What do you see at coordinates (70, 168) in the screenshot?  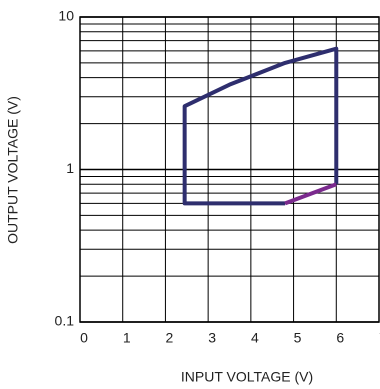 I see `y-tick-label: 1` at bounding box center [70, 168].